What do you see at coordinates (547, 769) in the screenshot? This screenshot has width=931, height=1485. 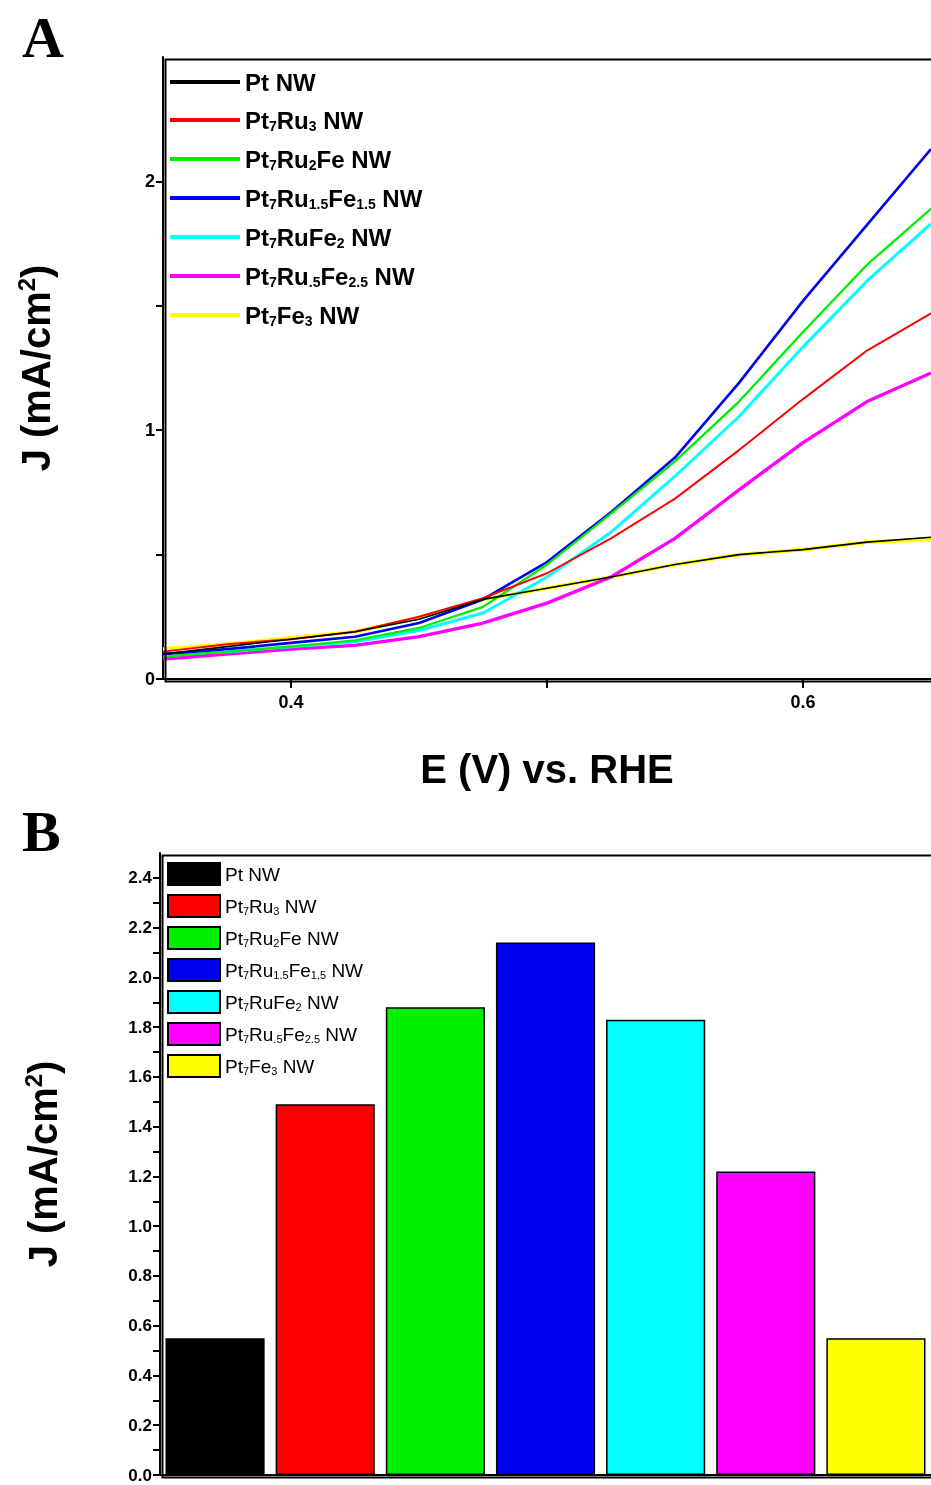 I see `x-axis-title: E (V) vs. RHE` at bounding box center [547, 769].